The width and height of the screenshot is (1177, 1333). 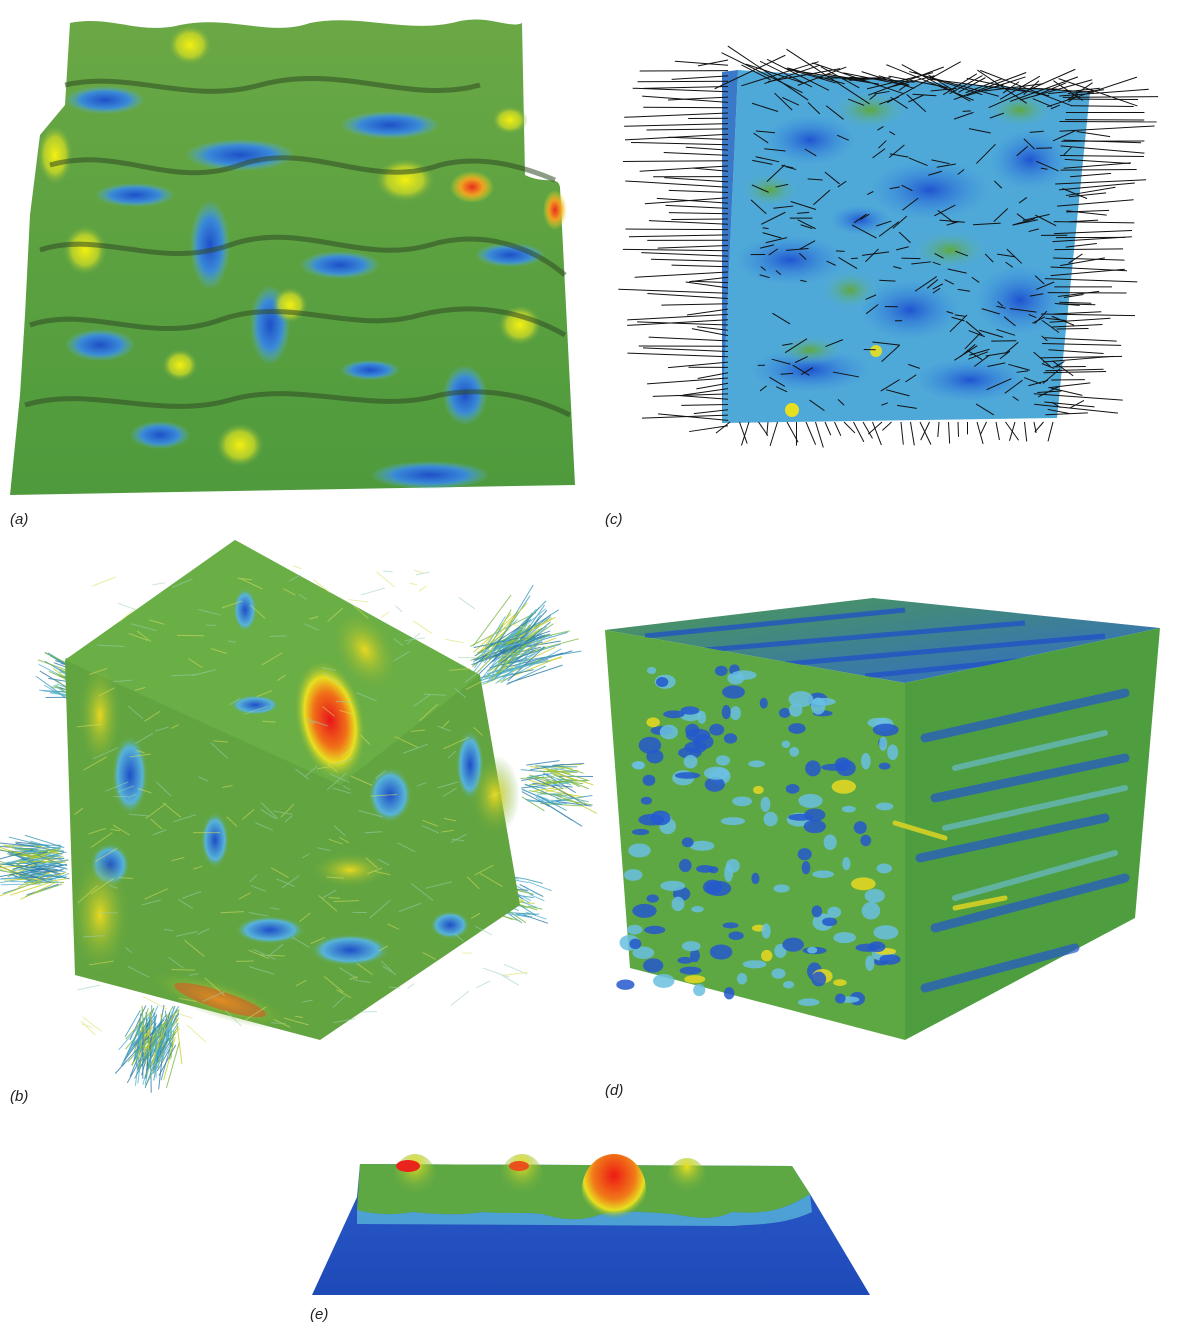 I want to click on panel-d-label: (d), so click(x=614, y=1090).